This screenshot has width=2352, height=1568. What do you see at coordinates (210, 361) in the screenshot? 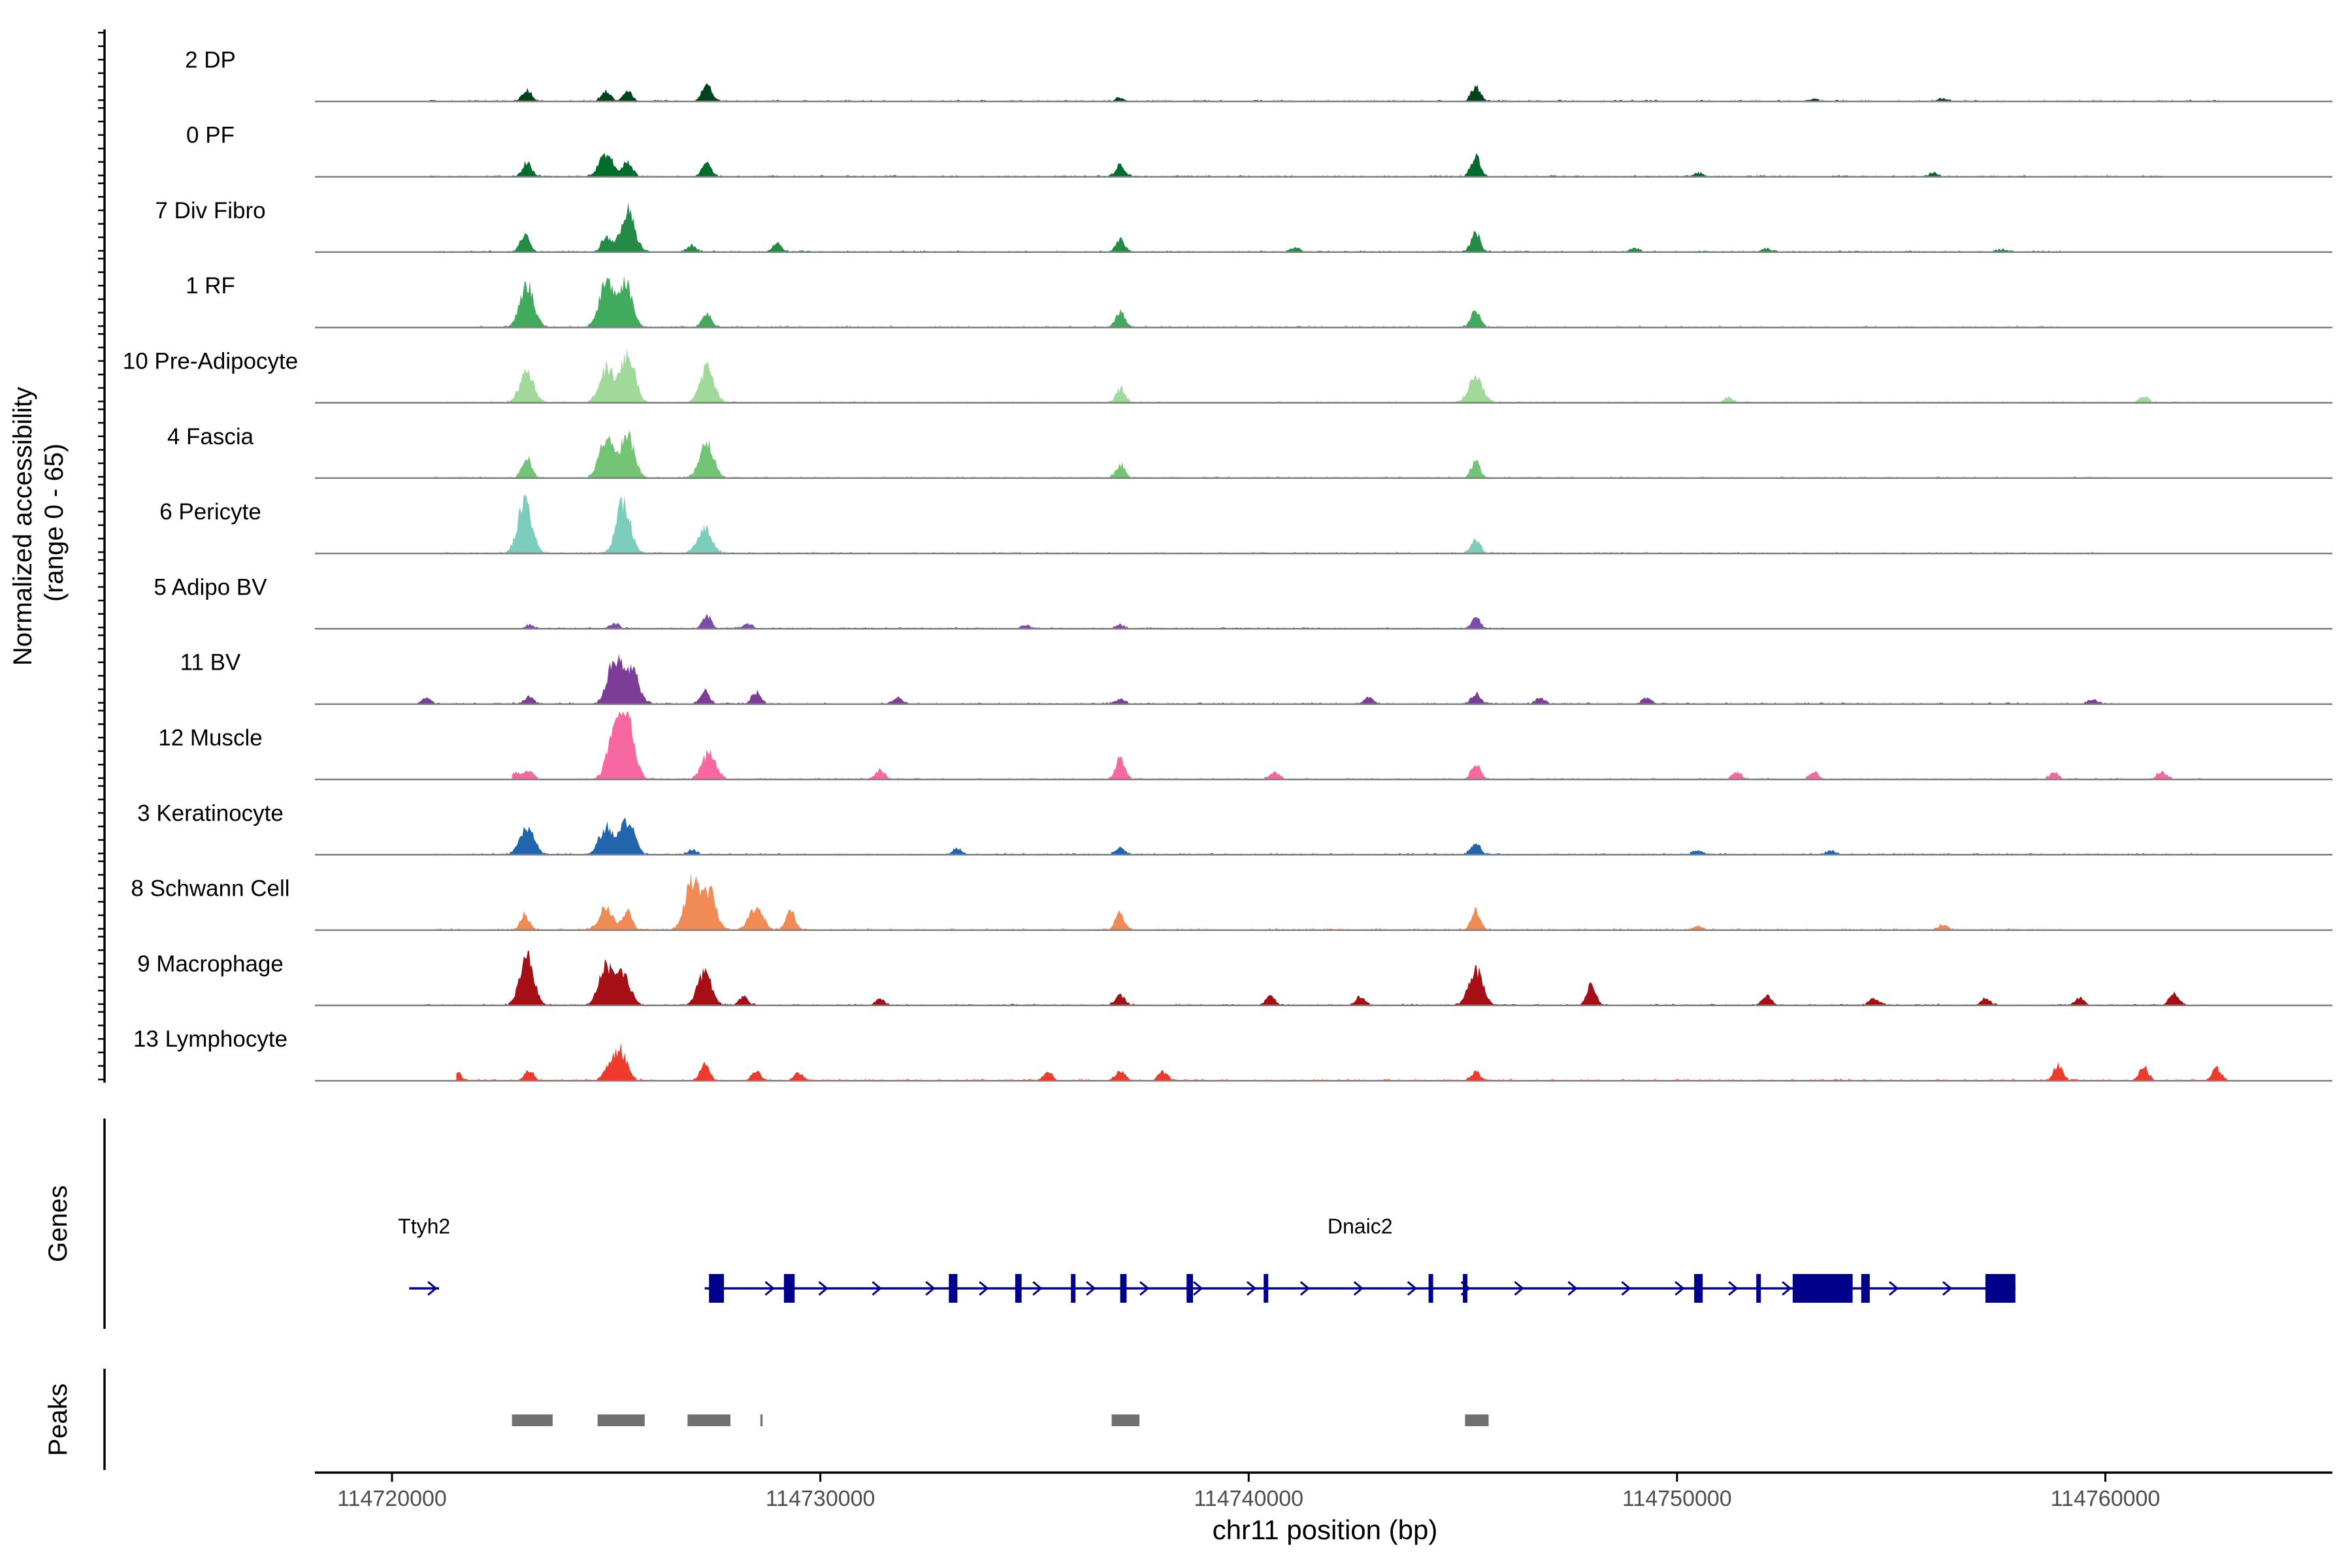
I see `track-label: 10 Pre-Adipocyte` at bounding box center [210, 361].